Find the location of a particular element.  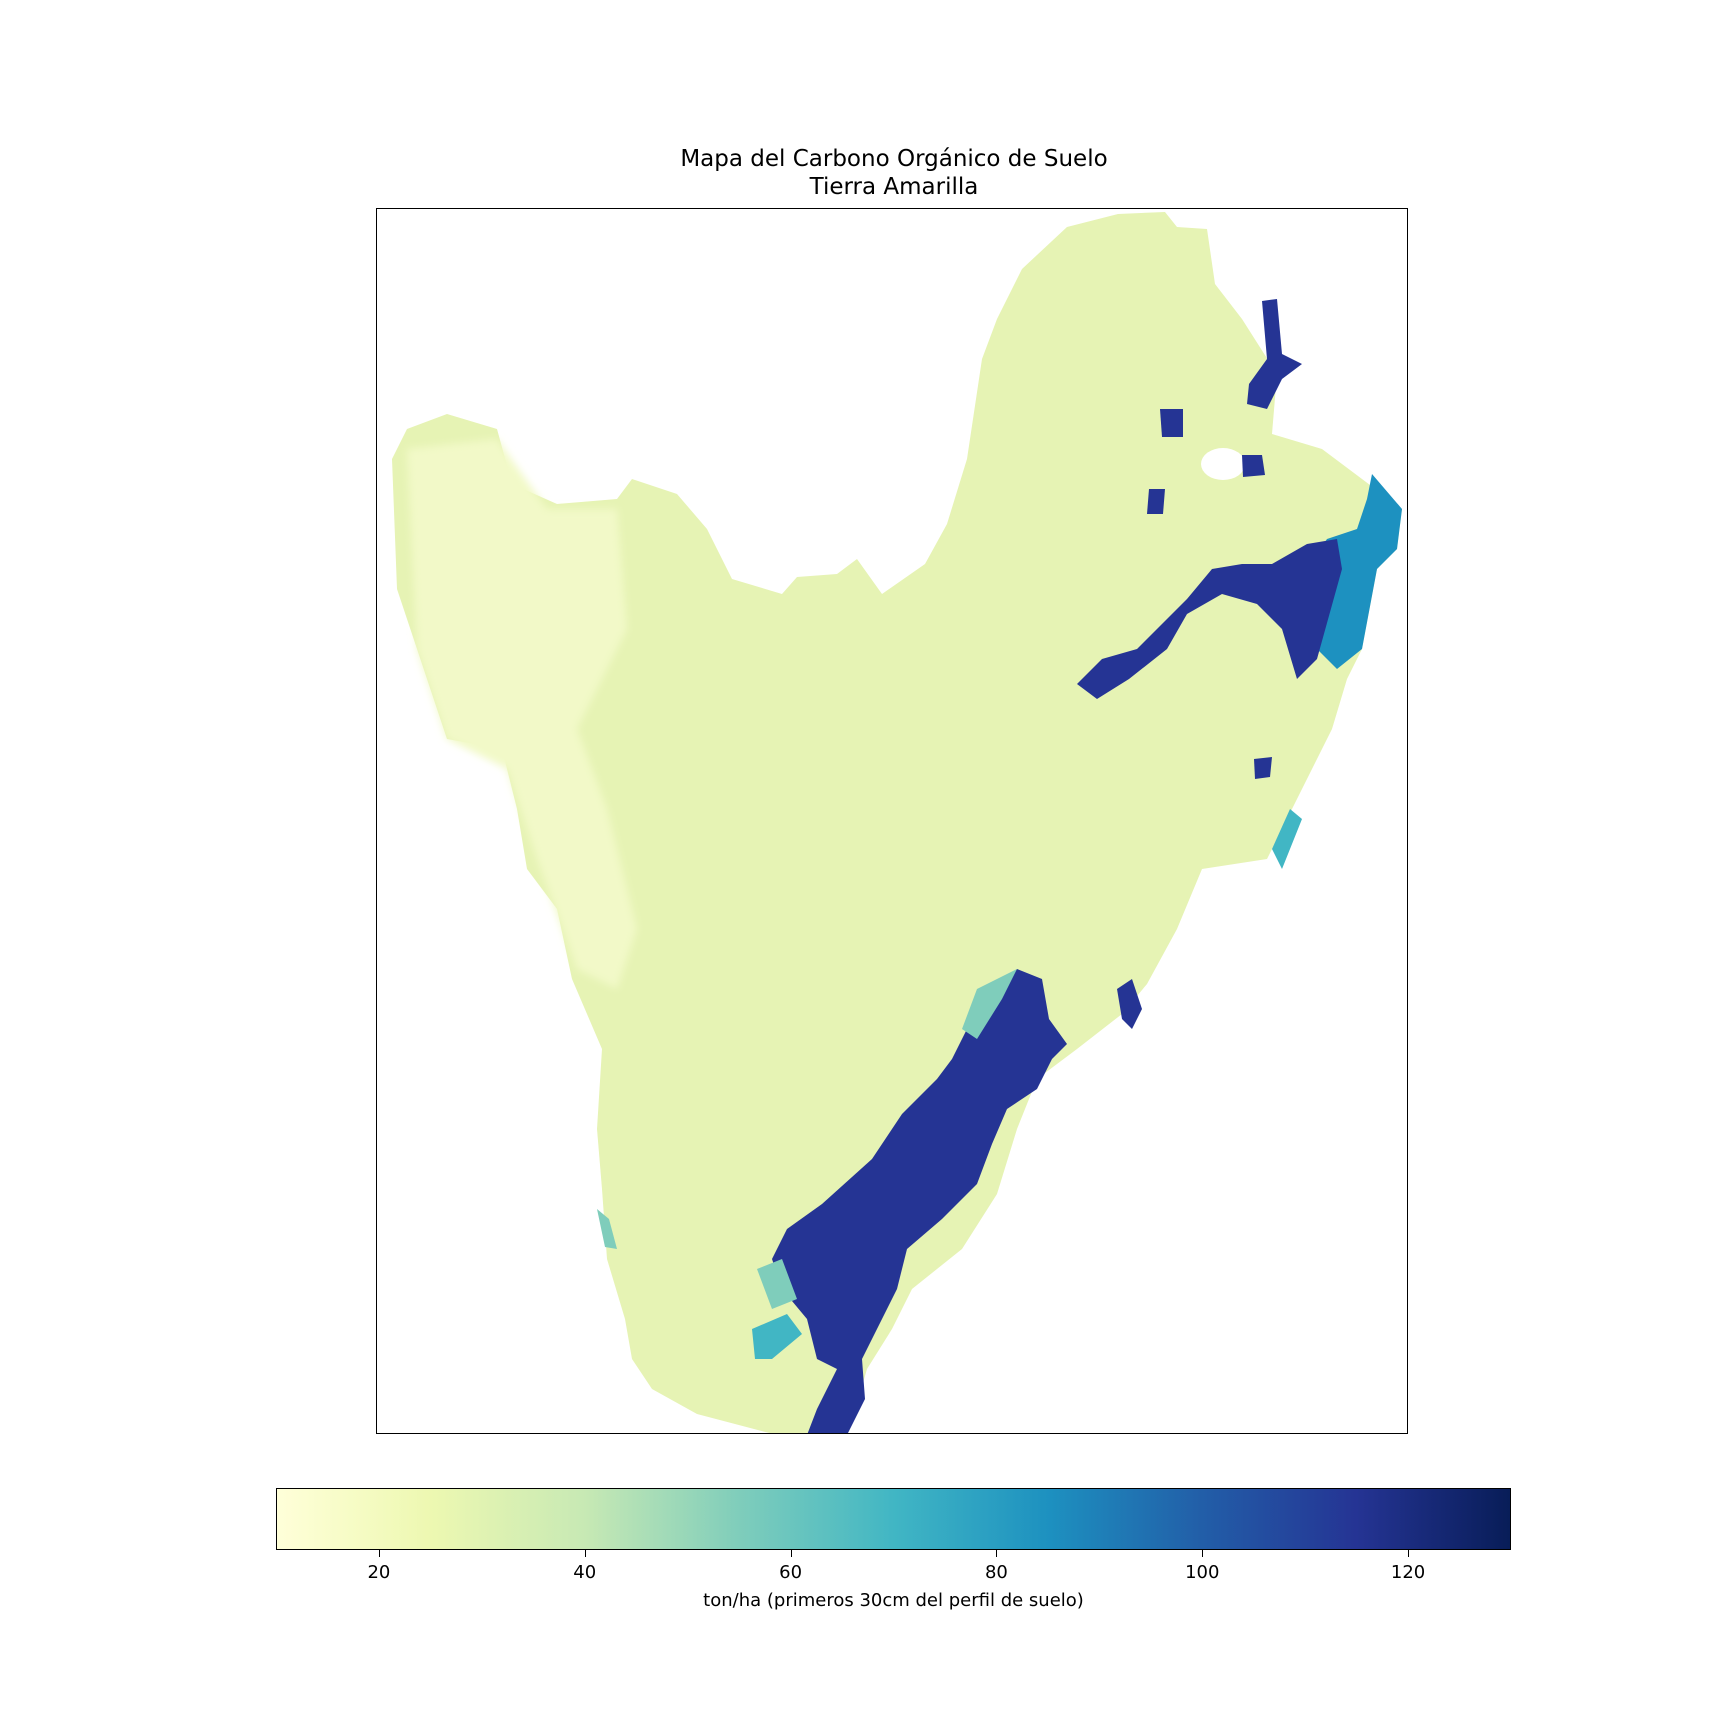

colorbar-tick-label: 20 is located at coordinates (379, 1572).